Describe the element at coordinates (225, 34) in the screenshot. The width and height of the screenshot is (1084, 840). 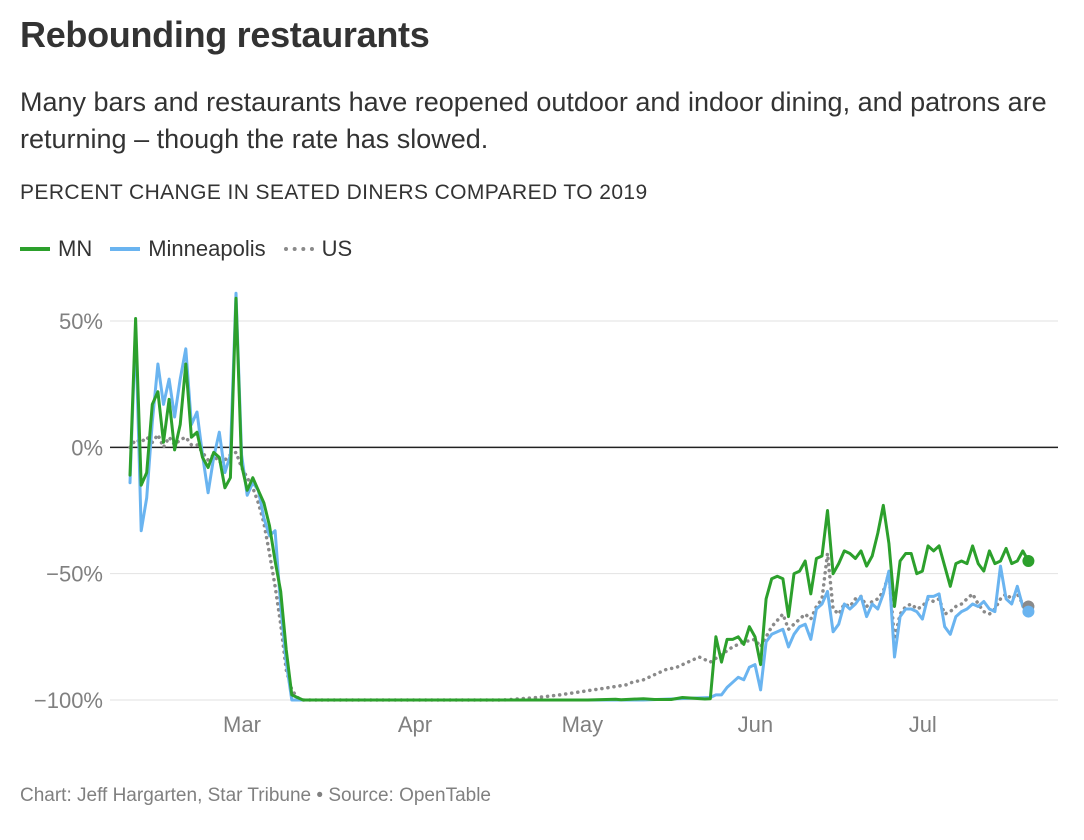
I see `chart-title: Rebounding restaurants` at that location.